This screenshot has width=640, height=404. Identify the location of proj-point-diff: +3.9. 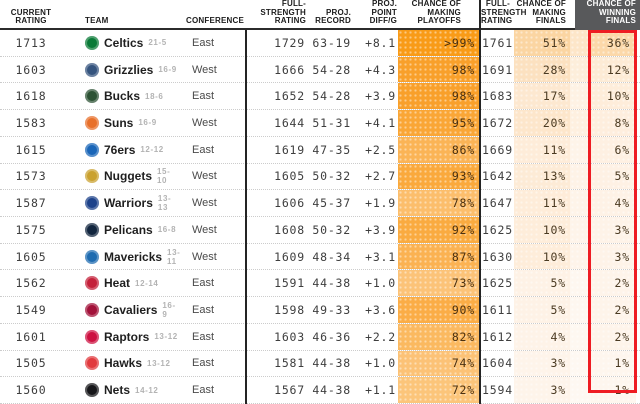
(380, 229).